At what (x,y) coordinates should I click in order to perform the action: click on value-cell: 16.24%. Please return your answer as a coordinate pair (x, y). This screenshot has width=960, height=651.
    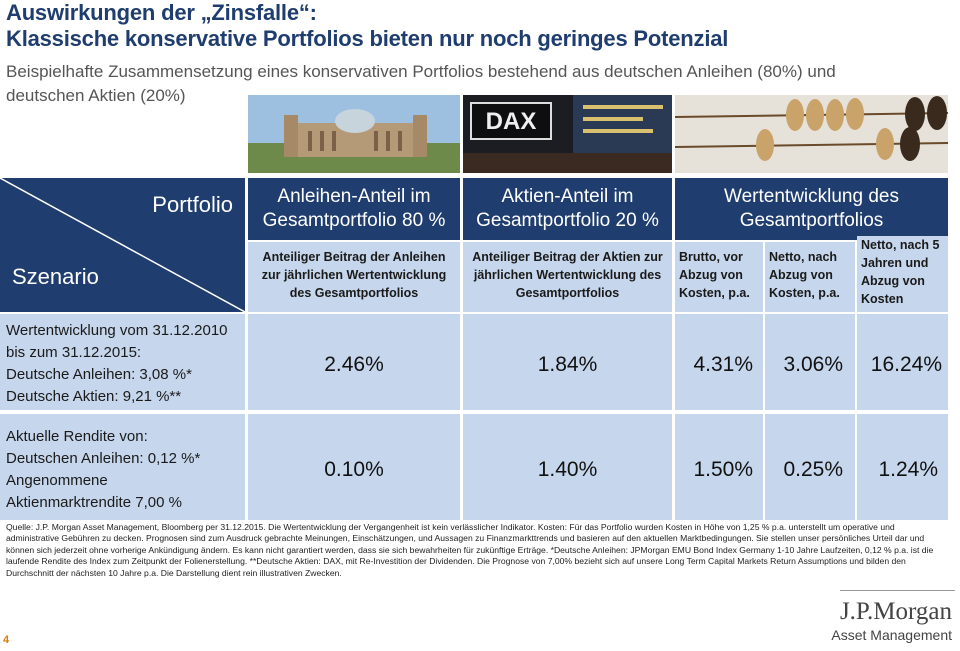
    Looking at the image, I should click on (902, 362).